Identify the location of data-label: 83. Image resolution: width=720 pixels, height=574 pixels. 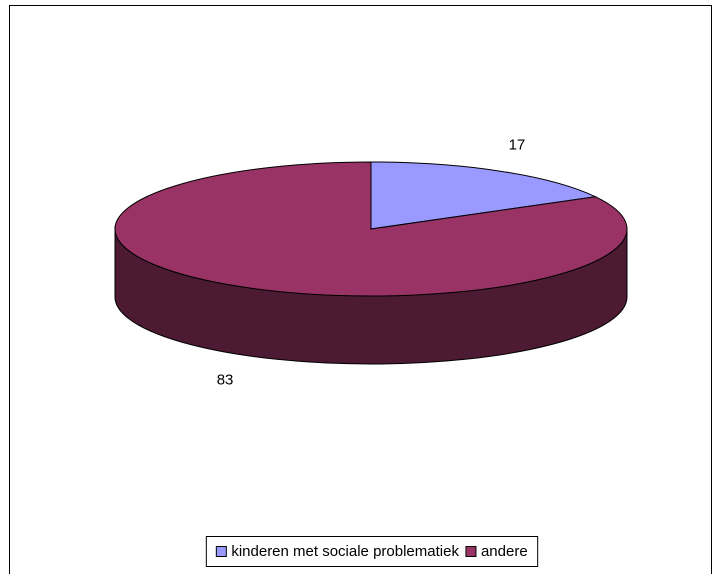
(225, 380).